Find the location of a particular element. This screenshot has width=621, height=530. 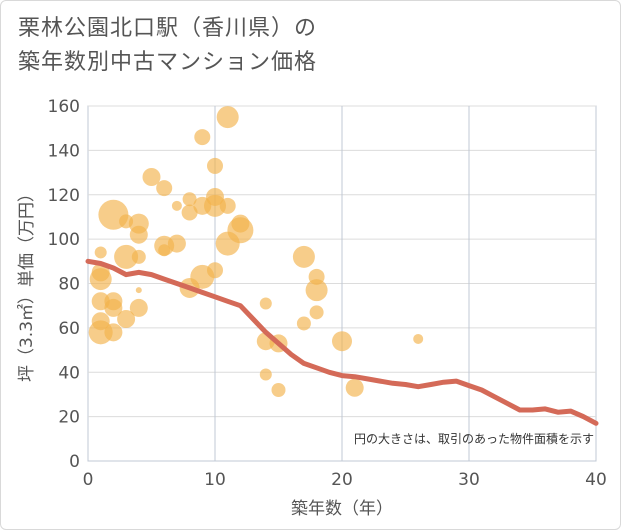

y-tick-label: 40 is located at coordinates (69, 373).